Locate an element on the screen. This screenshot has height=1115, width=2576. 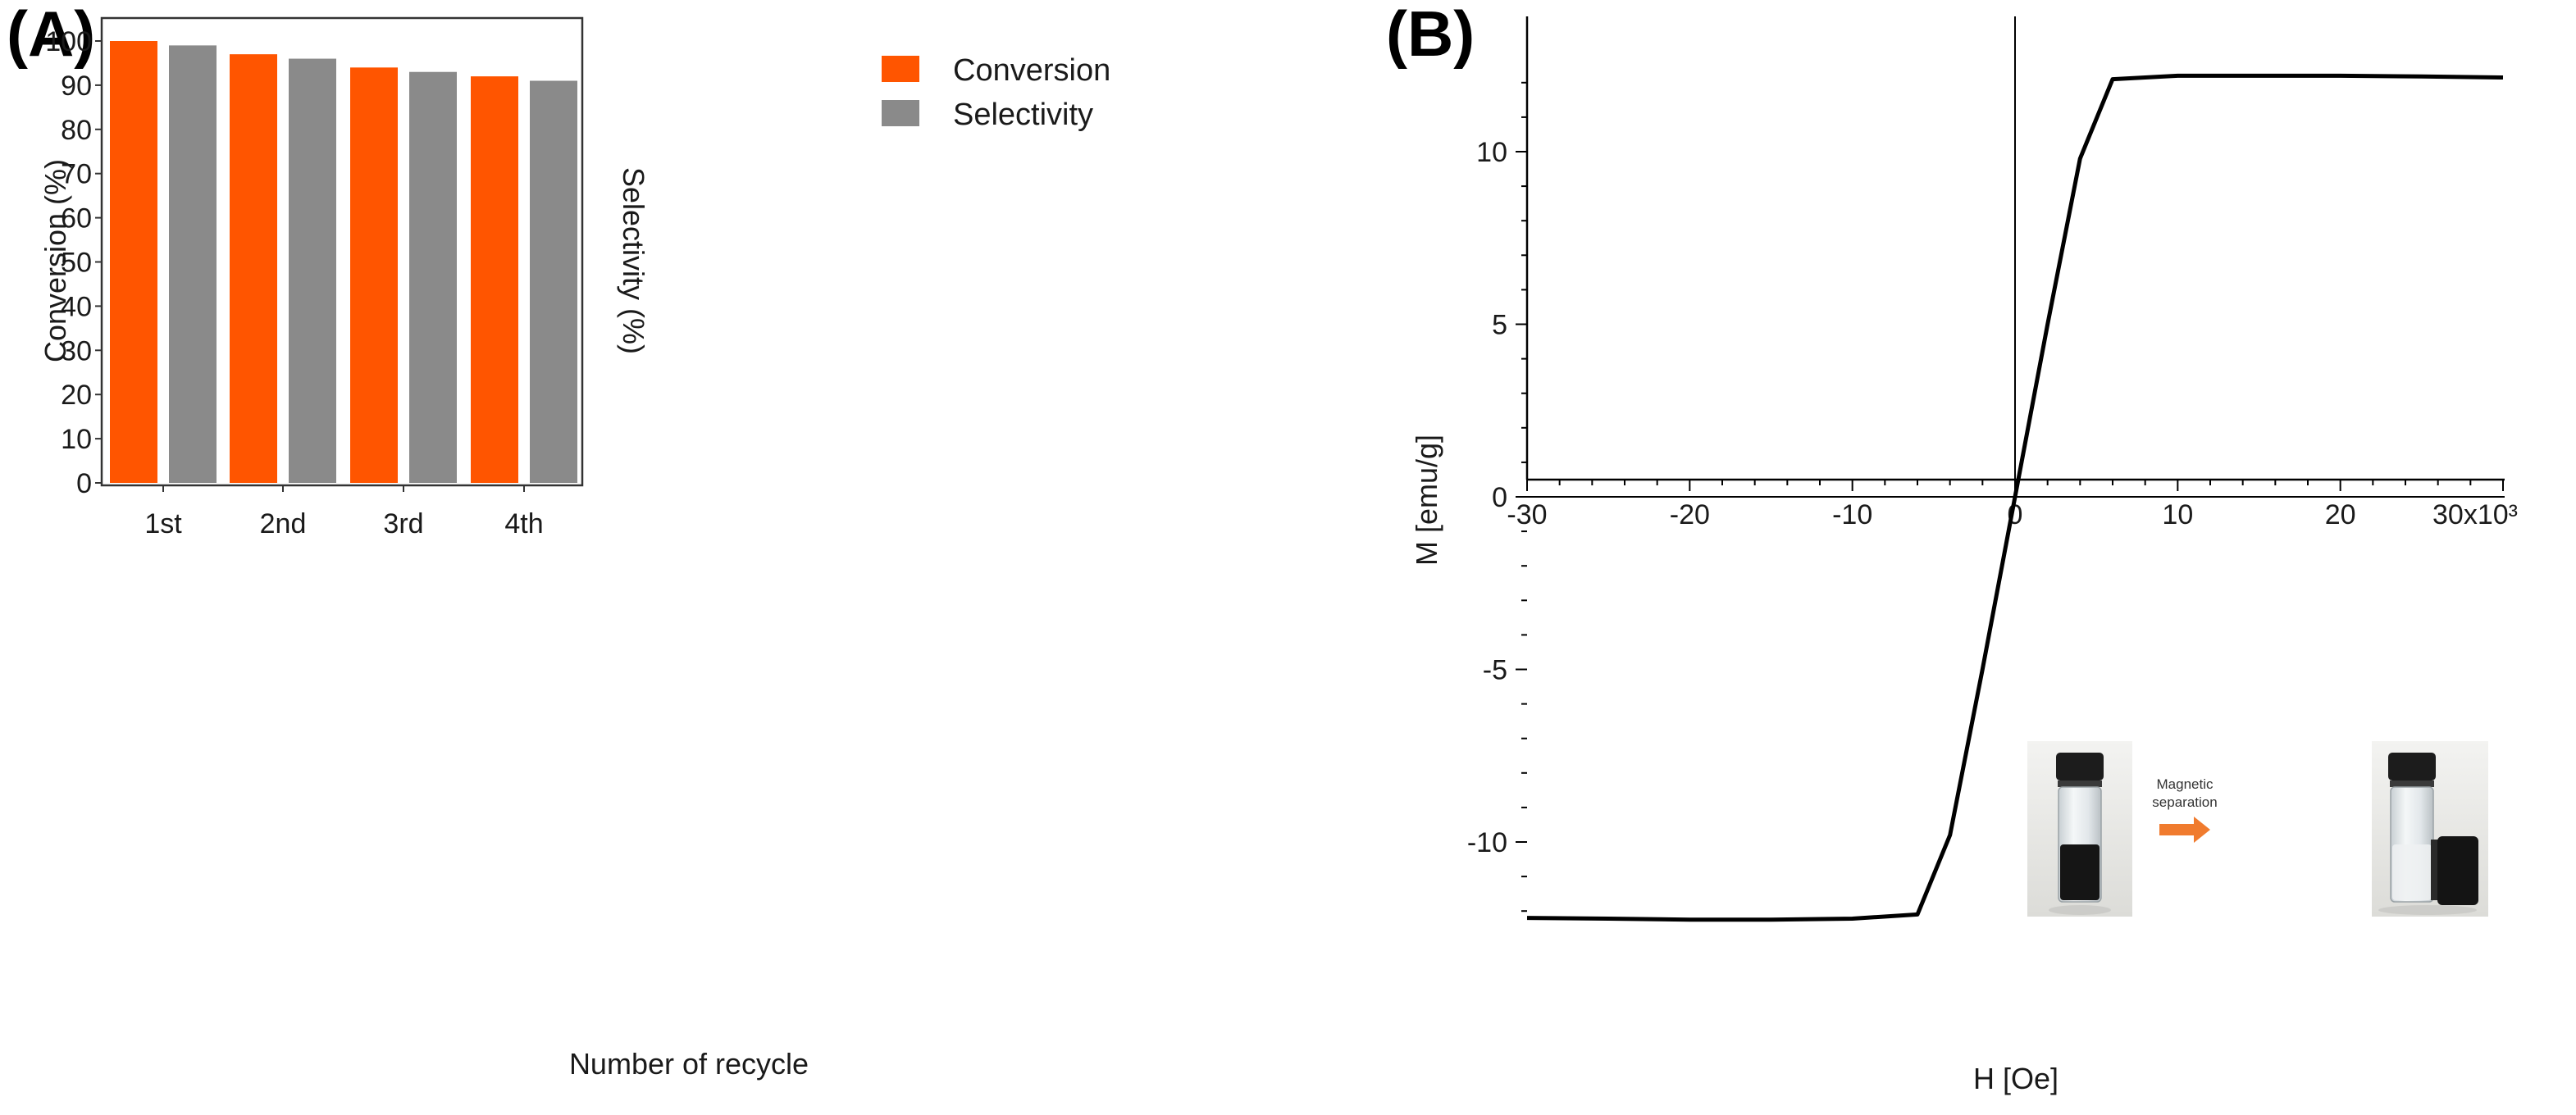
y-tick-label: 5 is located at coordinates (1499, 325).